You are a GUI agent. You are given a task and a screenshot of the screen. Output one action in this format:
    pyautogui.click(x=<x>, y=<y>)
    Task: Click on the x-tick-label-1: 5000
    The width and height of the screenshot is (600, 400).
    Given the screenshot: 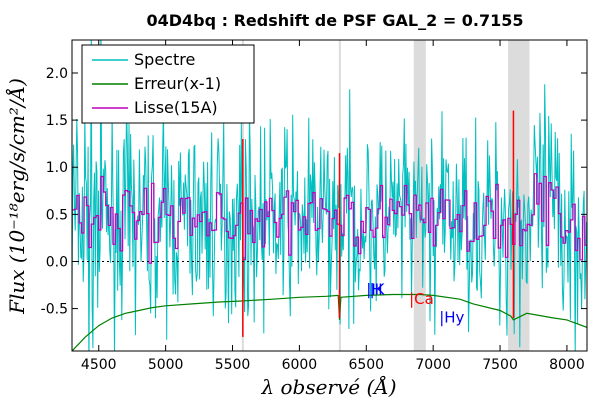 What is the action you would take?
    pyautogui.click(x=166, y=365)
    